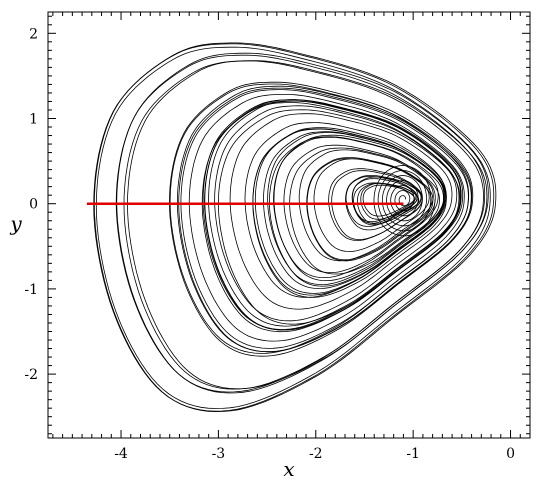  Describe the element at coordinates (121, 454) in the screenshot. I see `x-tick-label: -4` at that location.